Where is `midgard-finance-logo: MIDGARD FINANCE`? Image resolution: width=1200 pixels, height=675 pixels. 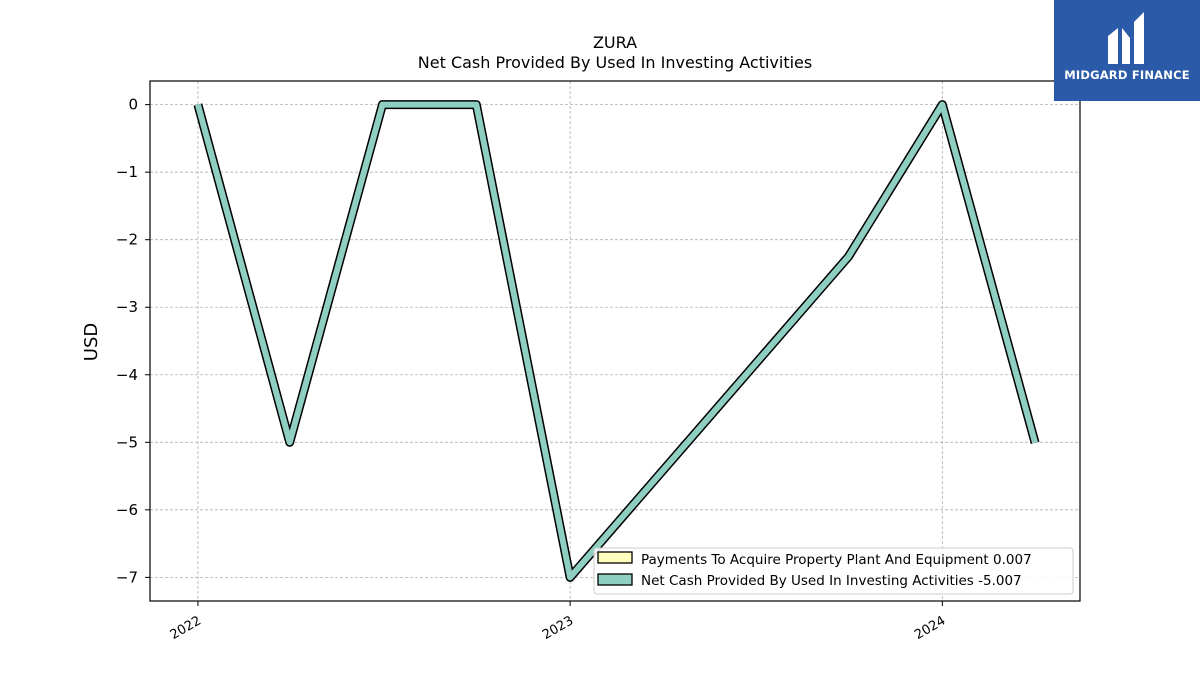
midgard-finance-logo: MIDGARD FINANCE is located at coordinates (1127, 50).